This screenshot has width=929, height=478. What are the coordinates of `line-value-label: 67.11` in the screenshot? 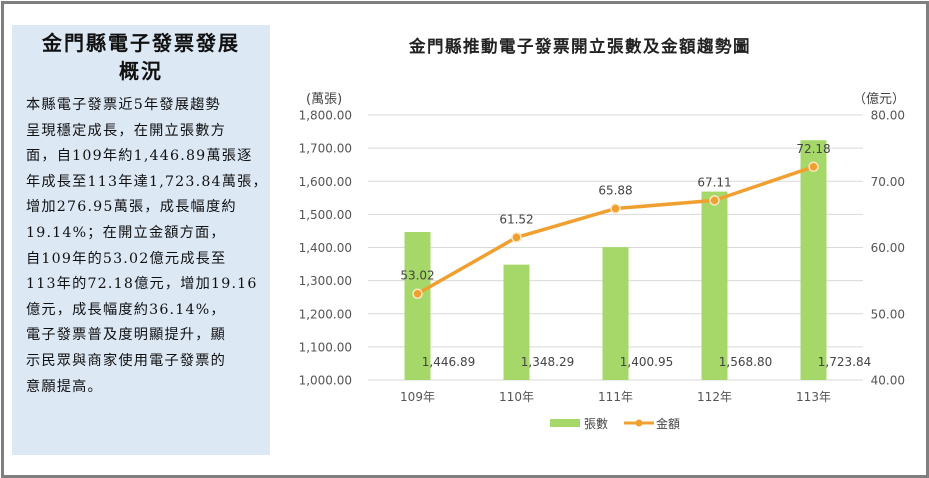 It's located at (714, 182).